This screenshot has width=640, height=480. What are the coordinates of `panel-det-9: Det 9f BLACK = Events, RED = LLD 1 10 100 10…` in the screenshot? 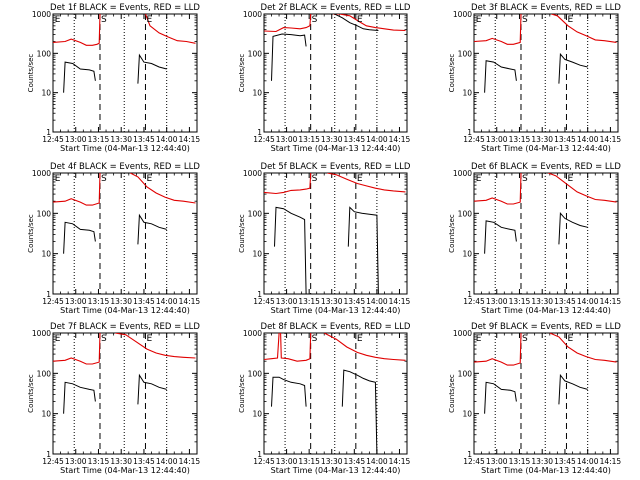 It's located at (534, 398).